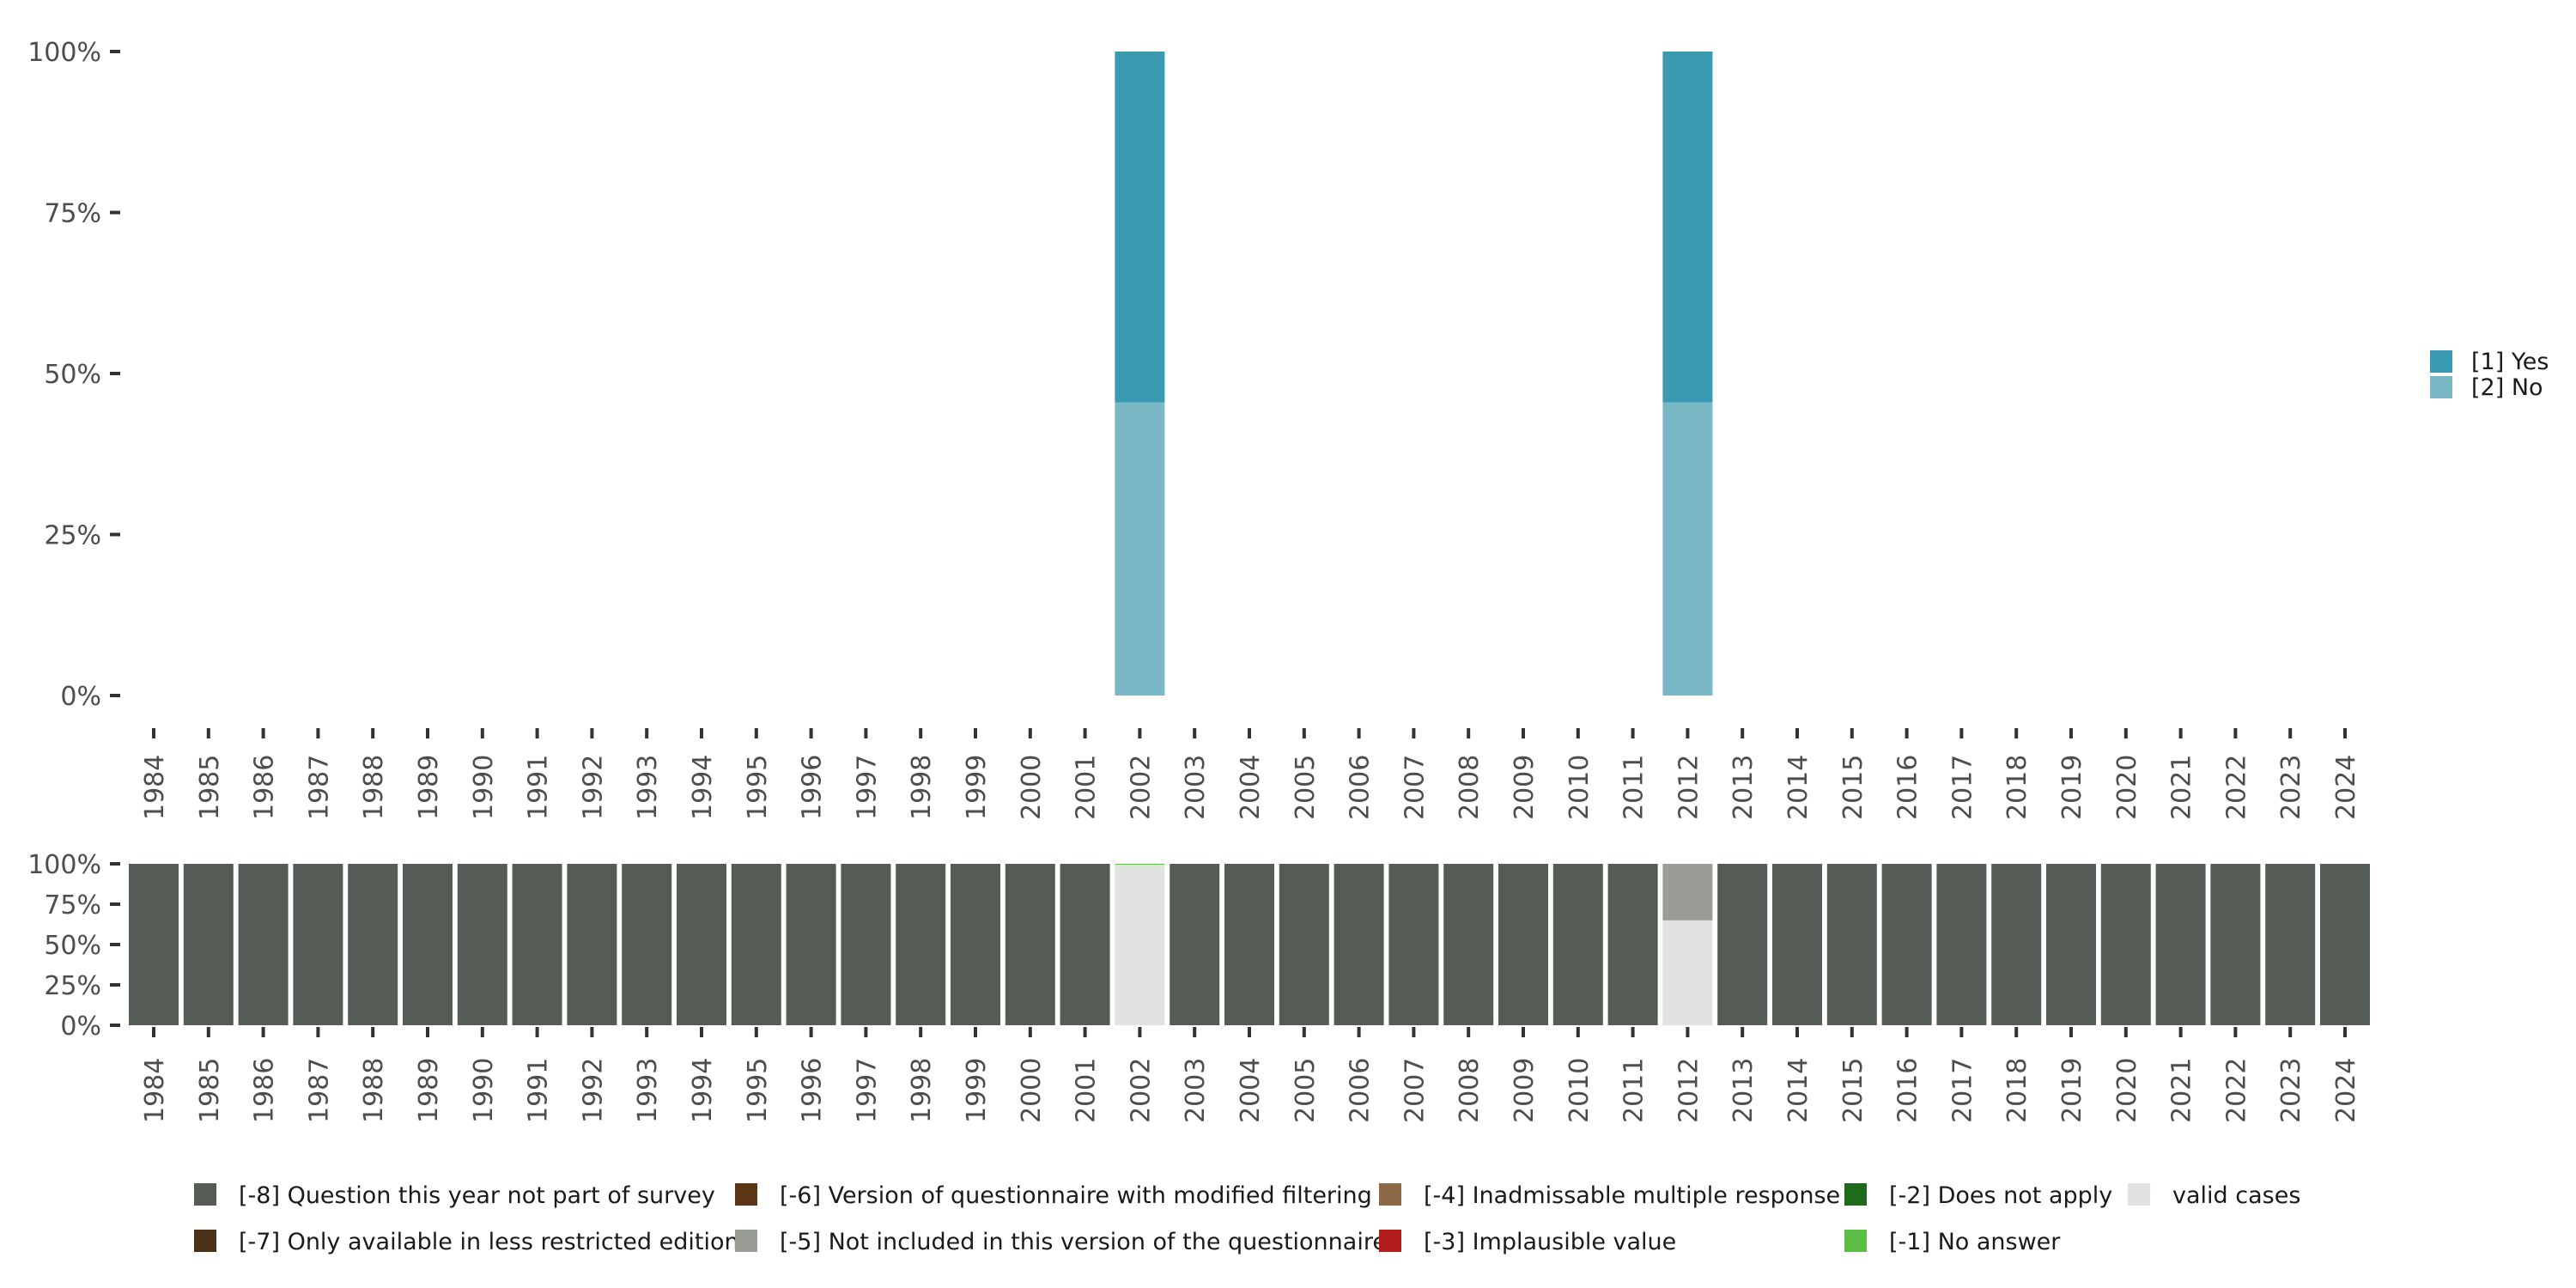 The height and width of the screenshot is (1288, 2576). What do you see at coordinates (702, 944) in the screenshot?
I see `missing-bar-1994` at bounding box center [702, 944].